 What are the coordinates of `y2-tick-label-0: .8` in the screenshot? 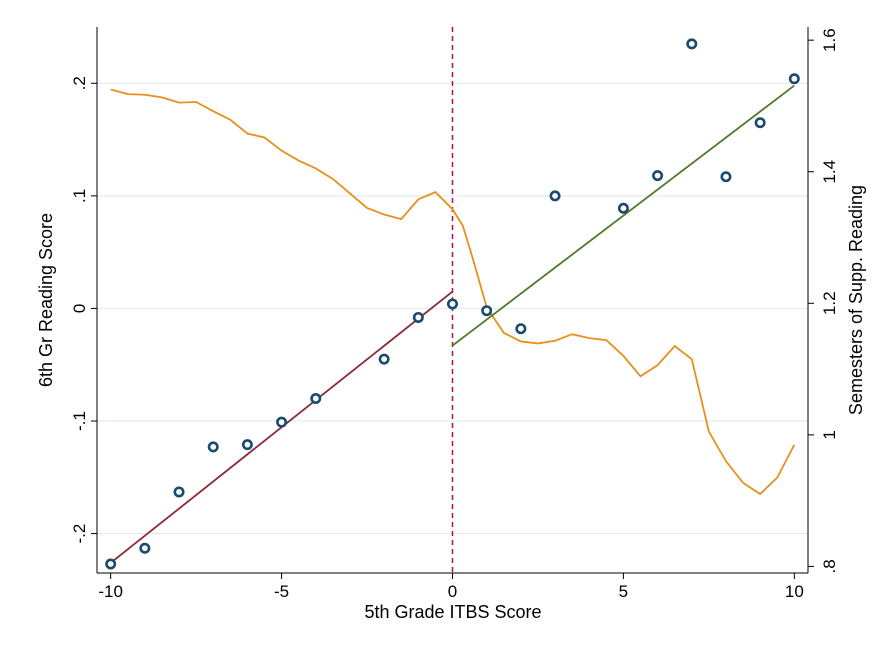 It's located at (829, 566).